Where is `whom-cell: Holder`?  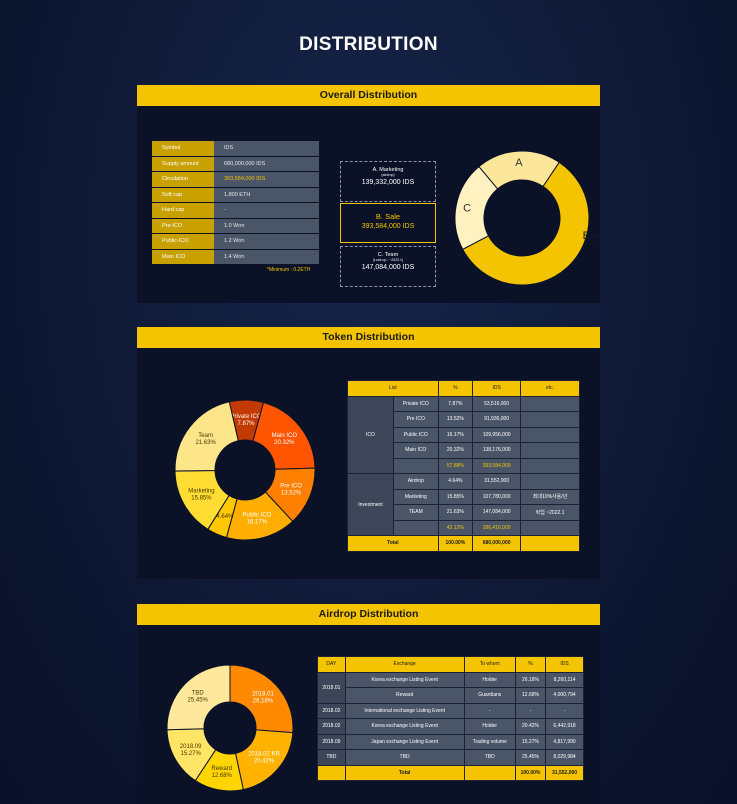 whom-cell: Holder is located at coordinates (489, 679).